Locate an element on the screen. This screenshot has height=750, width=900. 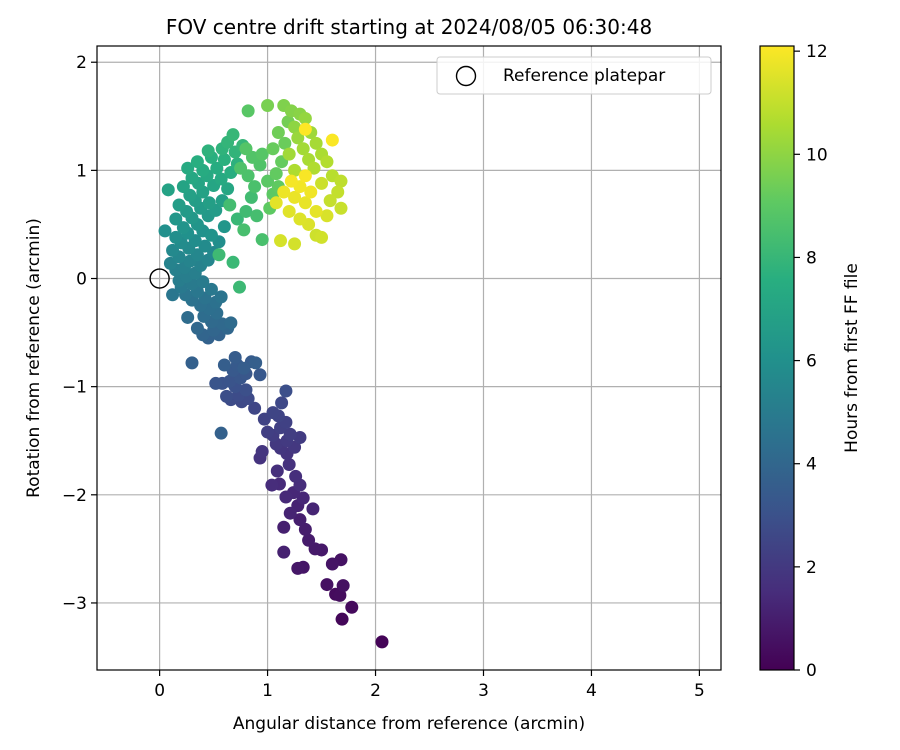
y-tick-label: 2 is located at coordinates (81, 63).